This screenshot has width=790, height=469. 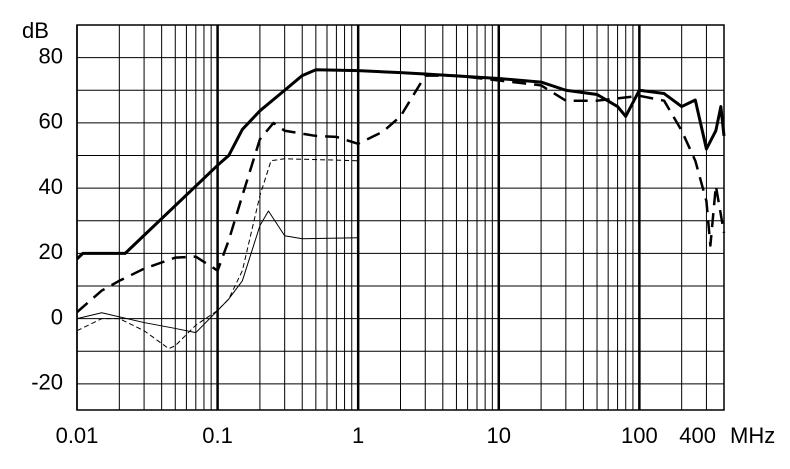 What do you see at coordinates (47, 382) in the screenshot?
I see `y-tick-label: -20` at bounding box center [47, 382].